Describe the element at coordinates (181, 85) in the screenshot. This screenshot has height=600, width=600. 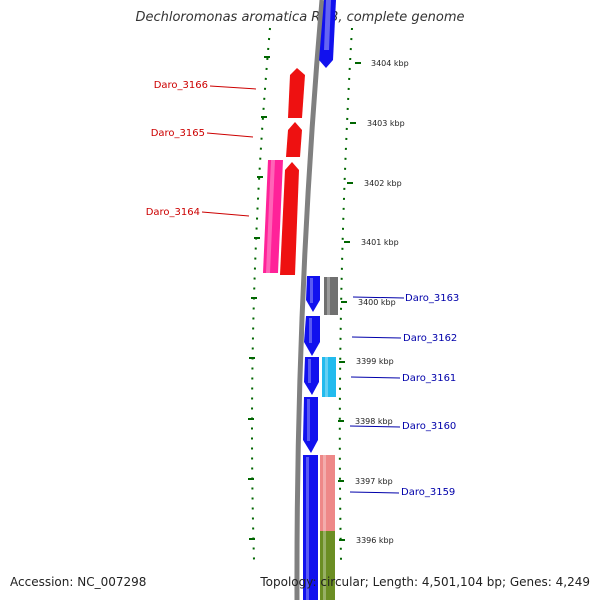
I see `gene-label-reverse: Daro_3166` at that location.